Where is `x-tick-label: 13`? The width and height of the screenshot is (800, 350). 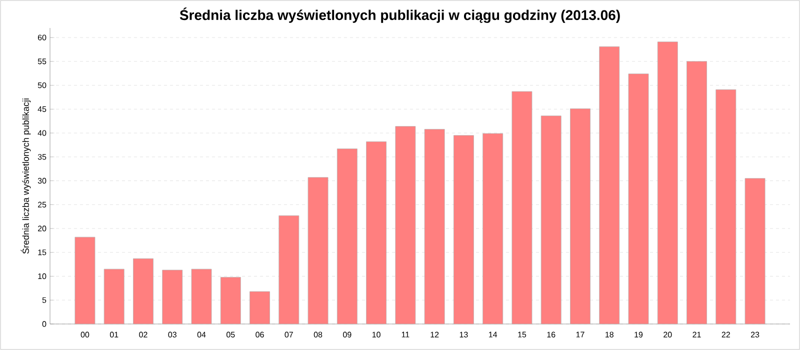
x-tick-label: 13 is located at coordinates (464, 335).